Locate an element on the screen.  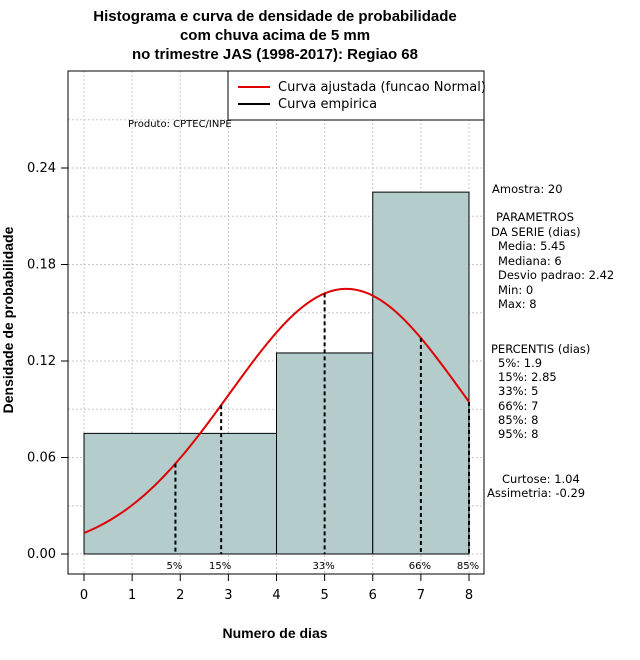
x-tick-label-6: 6 is located at coordinates (373, 595).